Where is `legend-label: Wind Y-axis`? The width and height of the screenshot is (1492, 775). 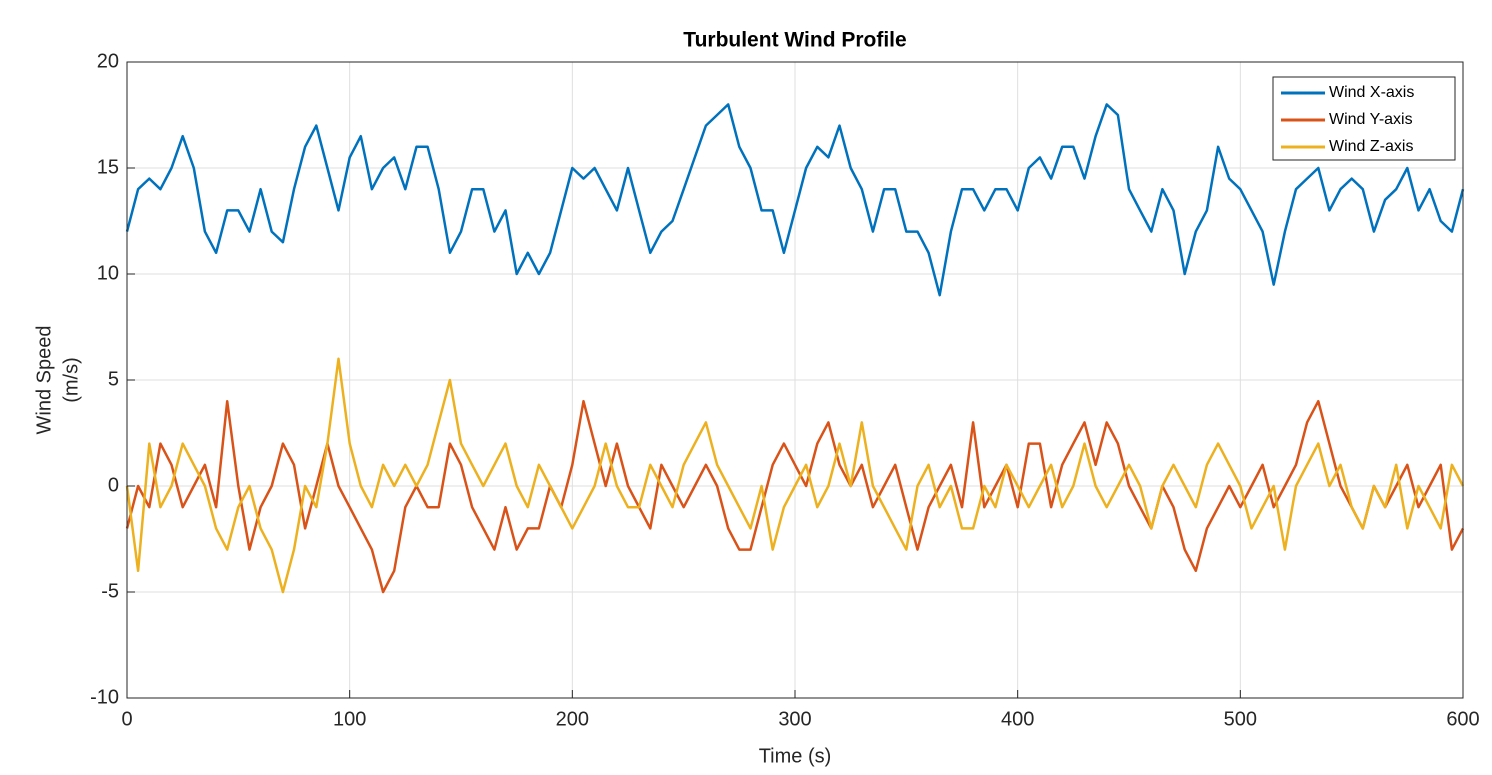
legend-label: Wind Y-axis is located at coordinates (1371, 119).